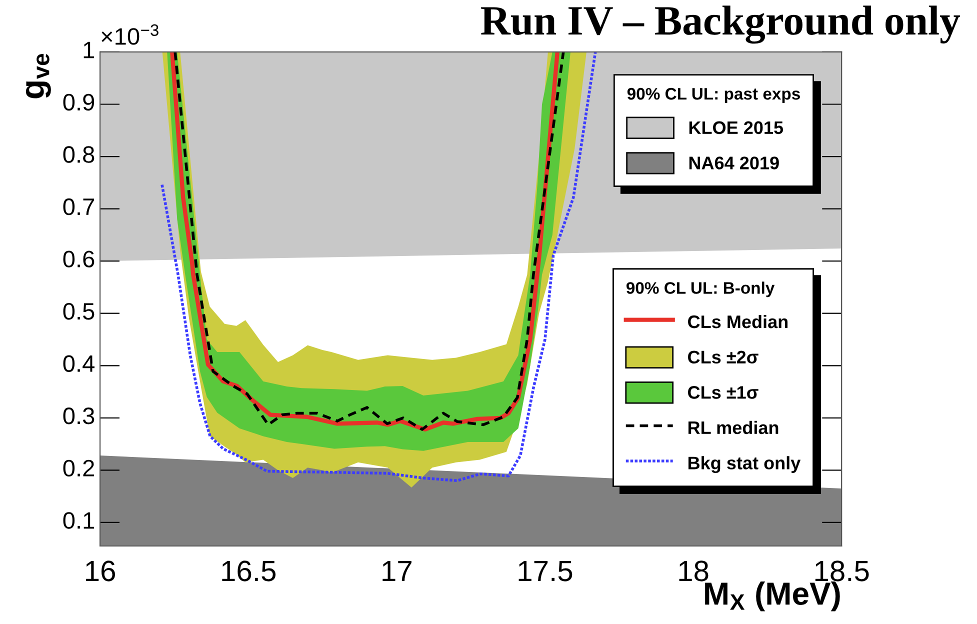 Image resolution: width=977 pixels, height=624 pixels. What do you see at coordinates (713, 96) in the screenshot?
I see `text: 90% CL UL: past exps` at bounding box center [713, 96].